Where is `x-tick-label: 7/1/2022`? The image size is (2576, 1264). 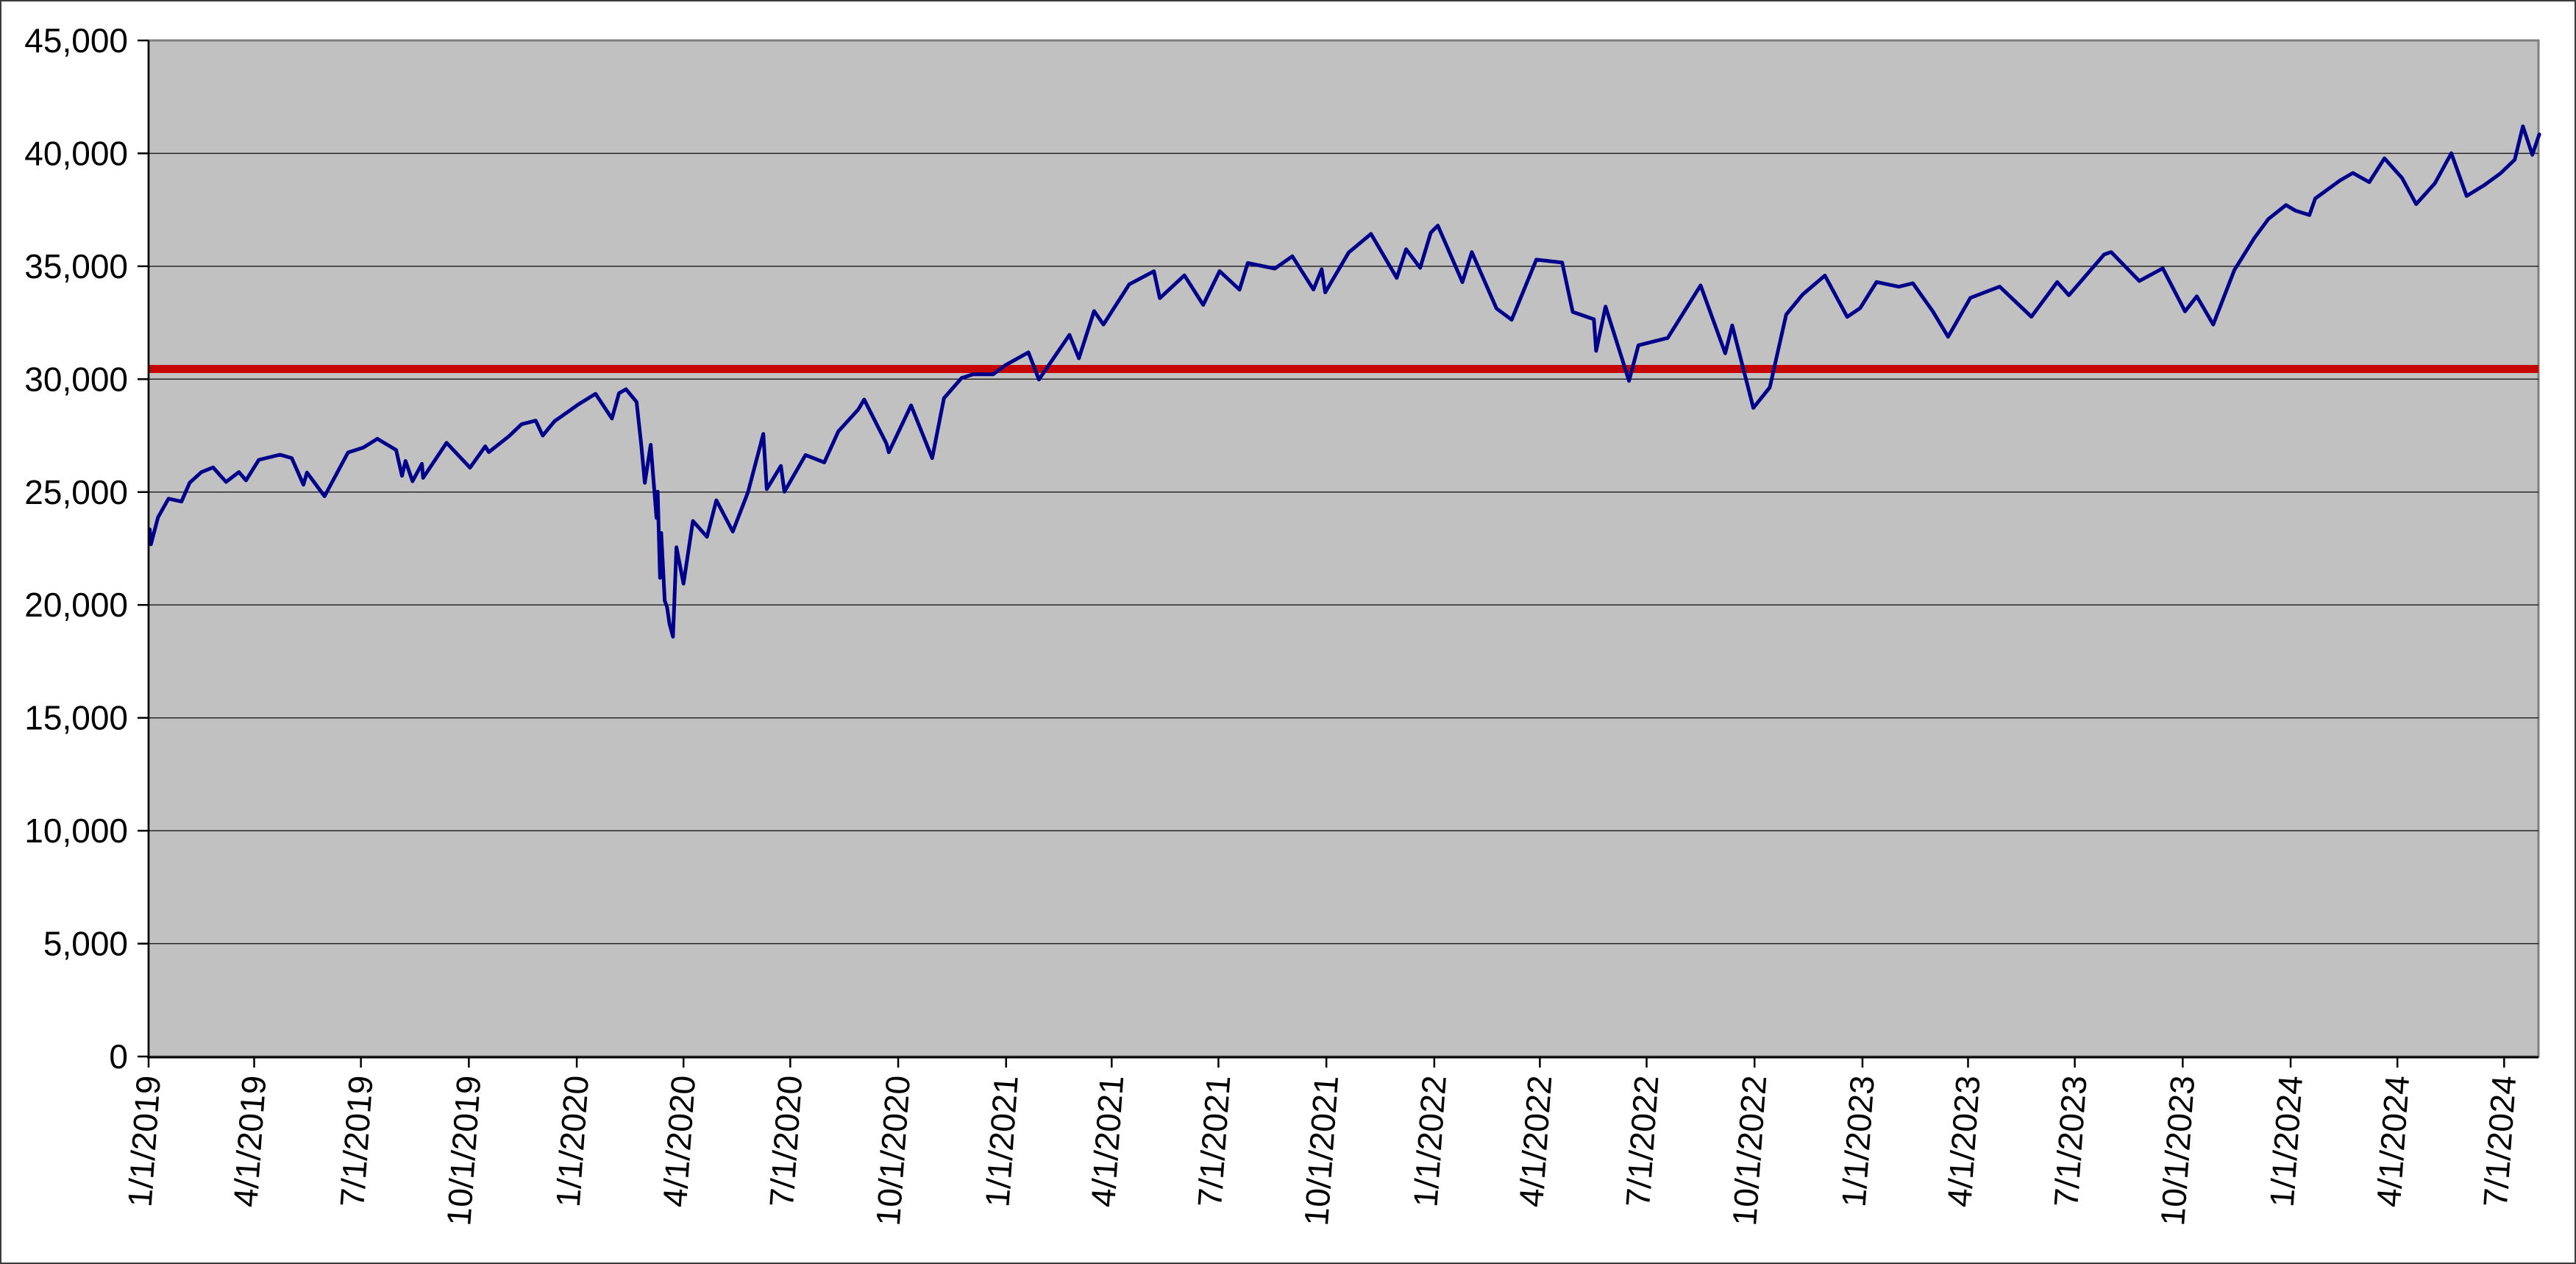
x-tick-label: 7/1/2022 is located at coordinates (1641, 1141).